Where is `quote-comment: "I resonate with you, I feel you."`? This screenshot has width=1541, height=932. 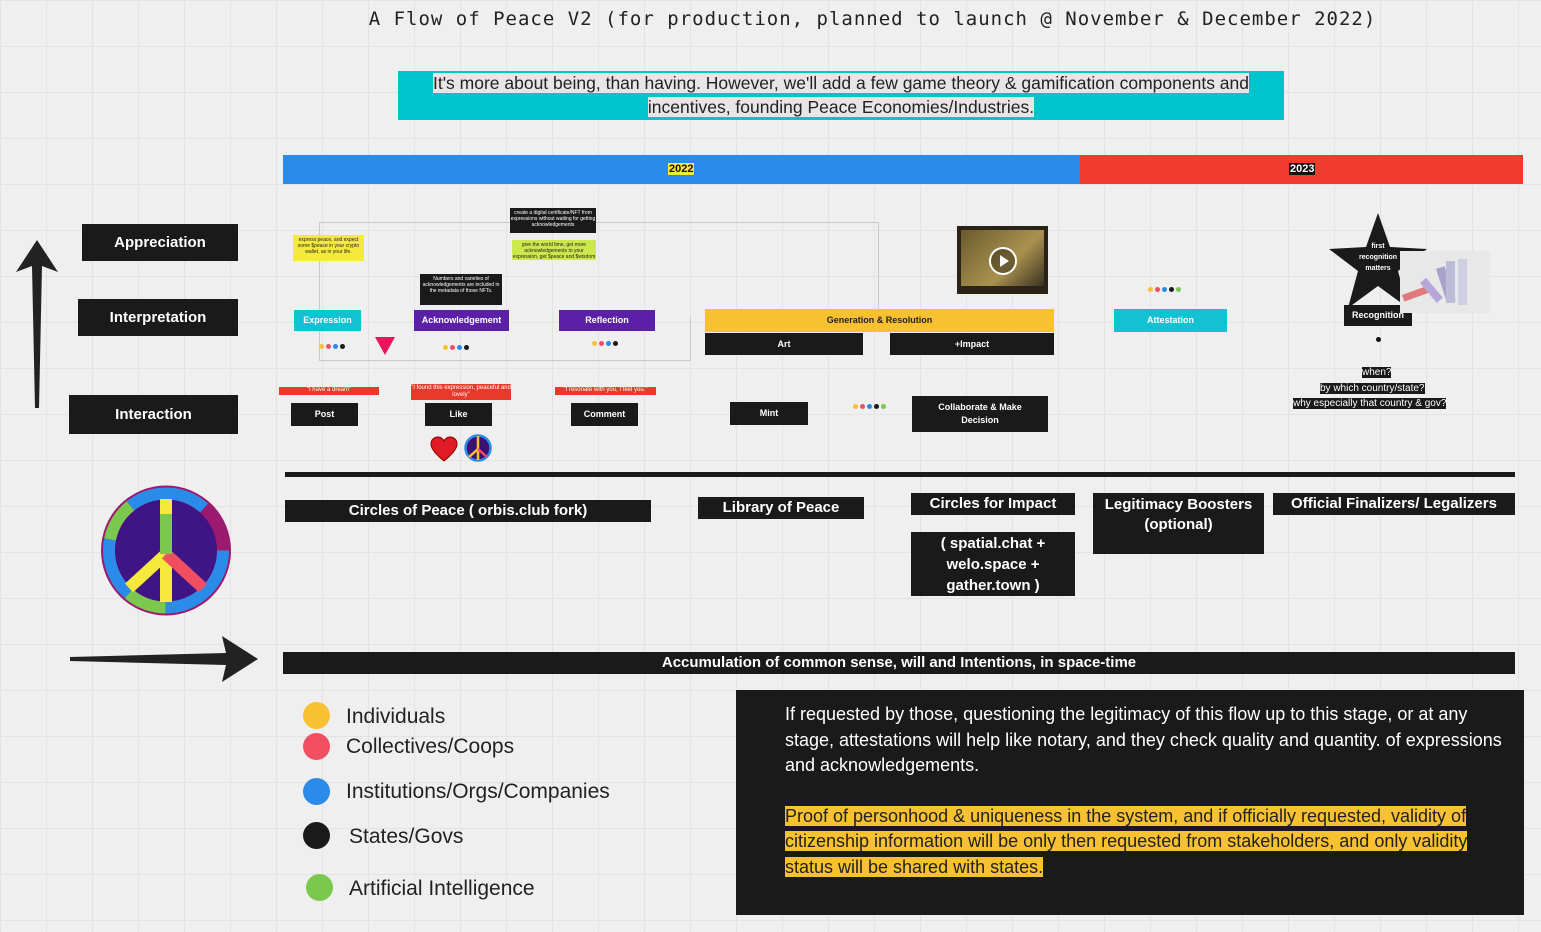 quote-comment: "I resonate with you, I feel you." is located at coordinates (605, 391).